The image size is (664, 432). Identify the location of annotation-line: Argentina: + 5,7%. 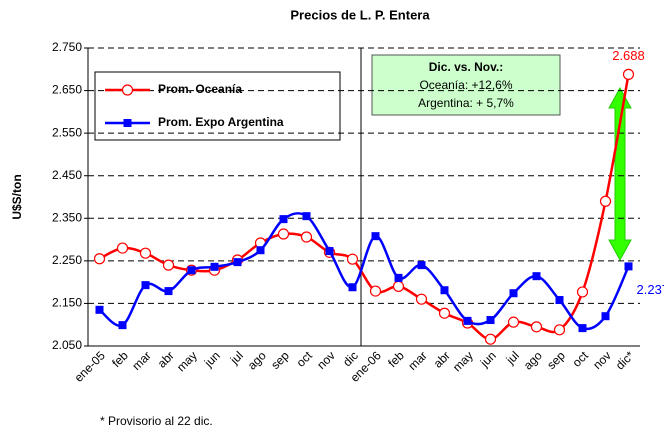
(466, 103).